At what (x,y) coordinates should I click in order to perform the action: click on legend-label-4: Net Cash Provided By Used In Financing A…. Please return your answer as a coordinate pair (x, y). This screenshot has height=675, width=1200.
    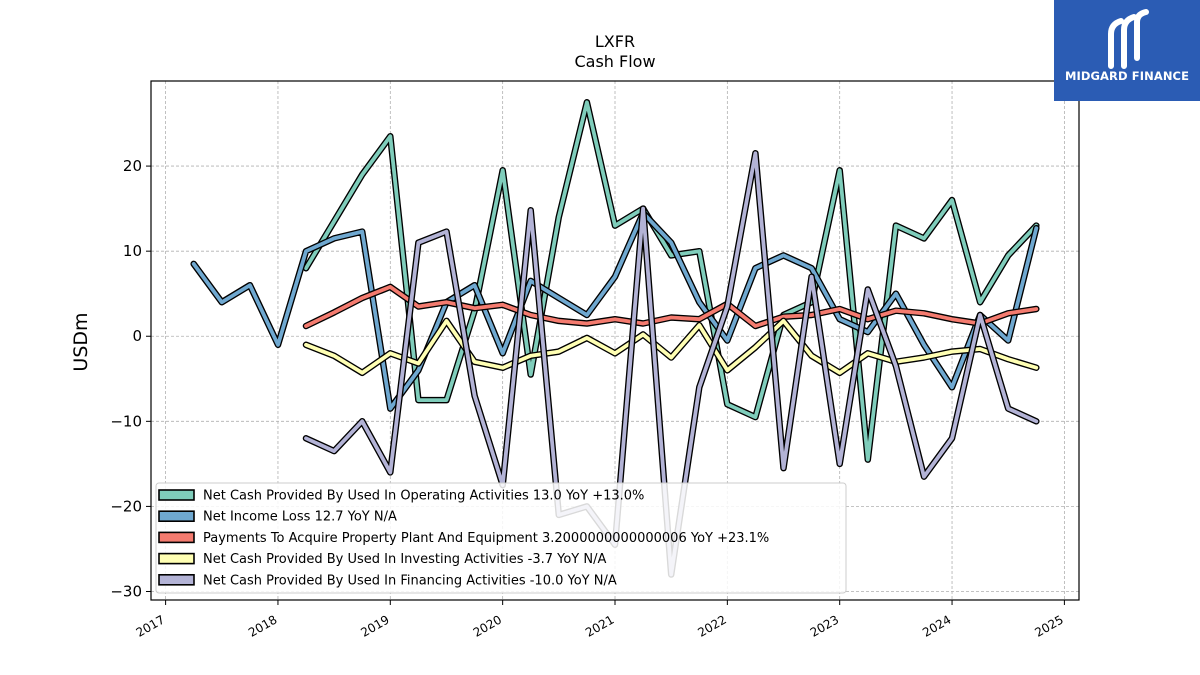
    Looking at the image, I should click on (410, 580).